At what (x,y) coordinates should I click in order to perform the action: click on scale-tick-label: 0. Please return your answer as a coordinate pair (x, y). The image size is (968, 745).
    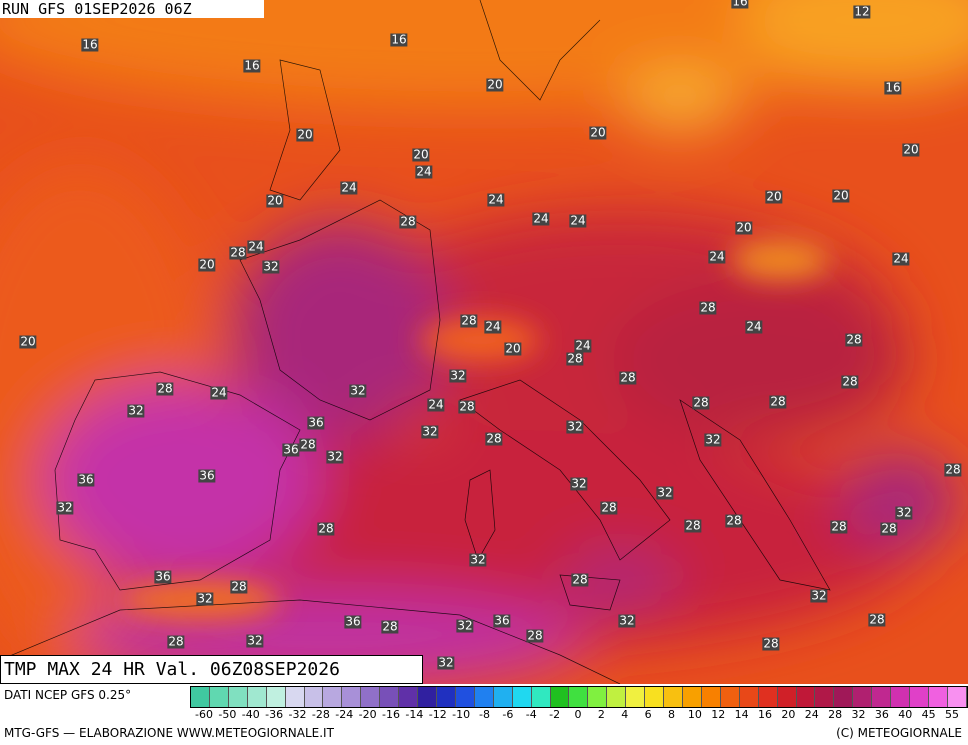
    Looking at the image, I should click on (578, 714).